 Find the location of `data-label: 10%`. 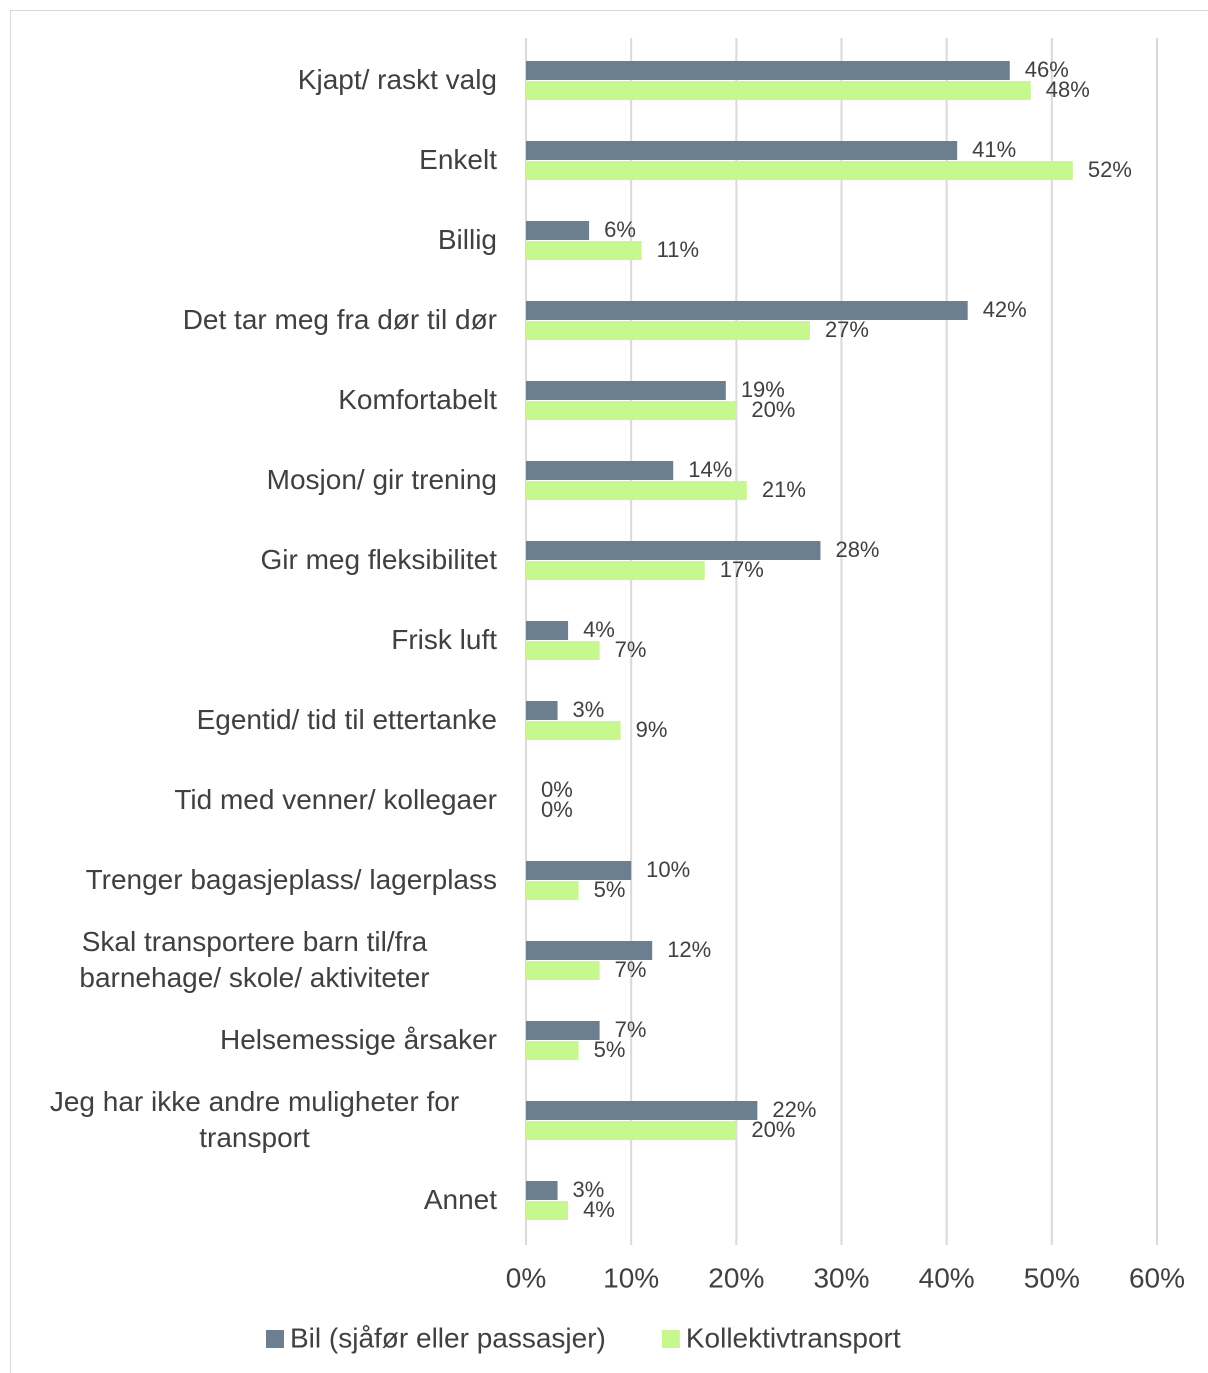

data-label: 10% is located at coordinates (668, 869).